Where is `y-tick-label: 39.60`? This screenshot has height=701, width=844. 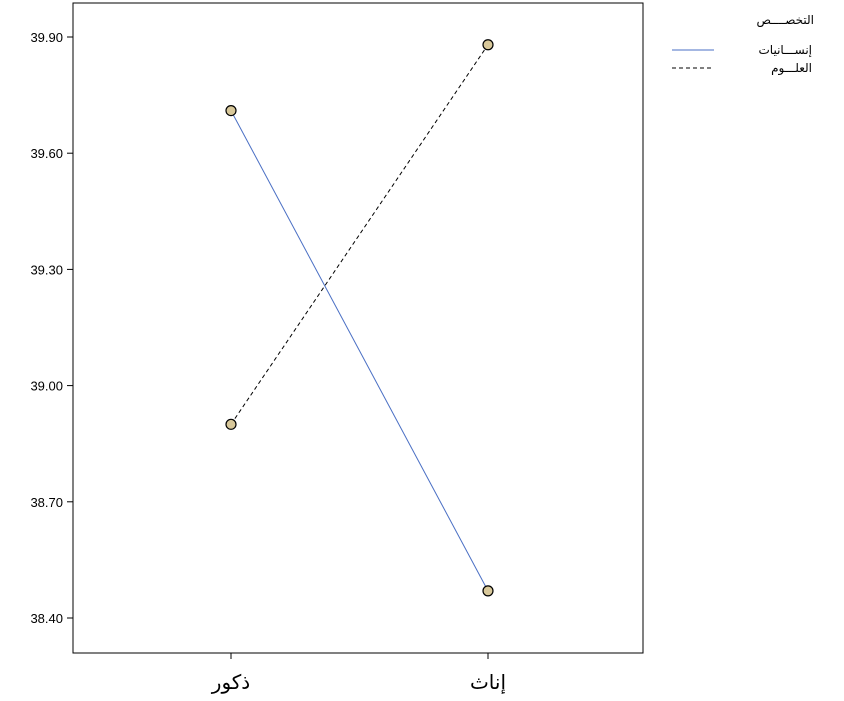
y-tick-label: 39.60 is located at coordinates (46, 153).